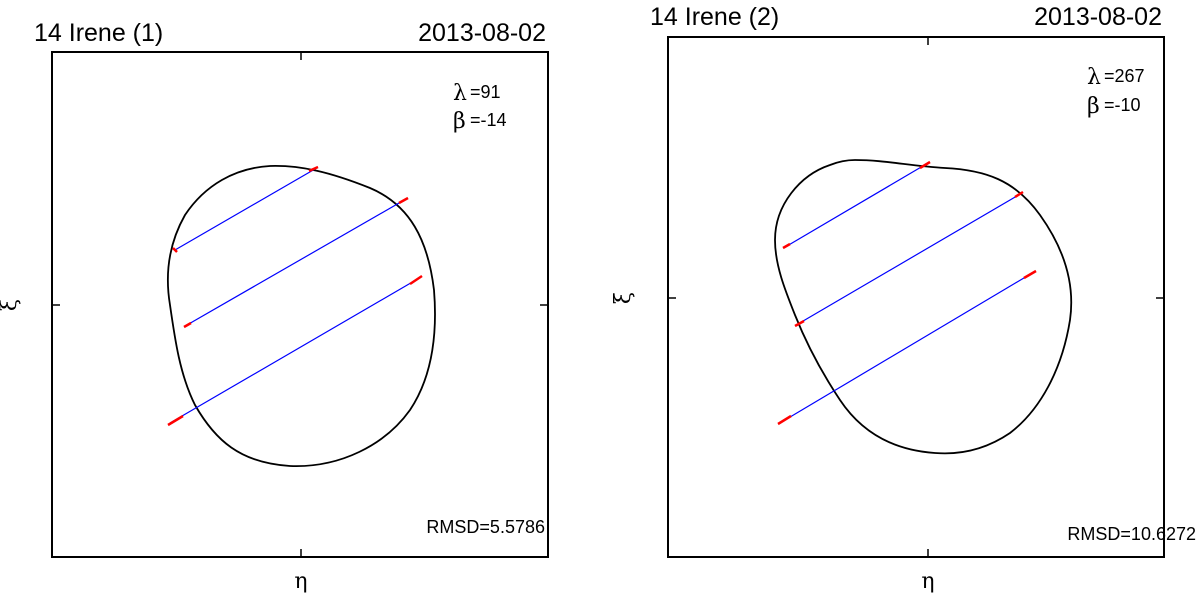 The image size is (1200, 604). Describe the element at coordinates (799, 323) in the screenshot. I see `panel-2-chord-2-start` at that location.